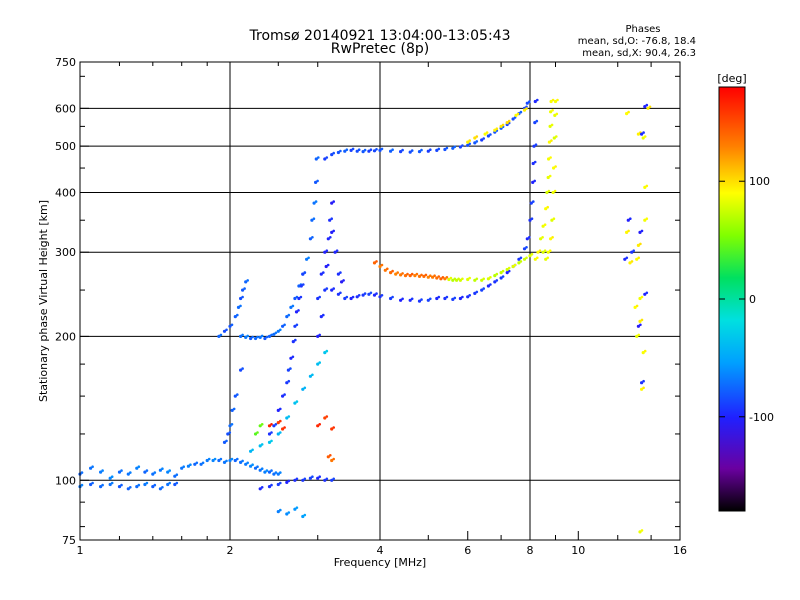  What do you see at coordinates (467, 550) in the screenshot?
I see `x-tick-label: 6` at bounding box center [467, 550].